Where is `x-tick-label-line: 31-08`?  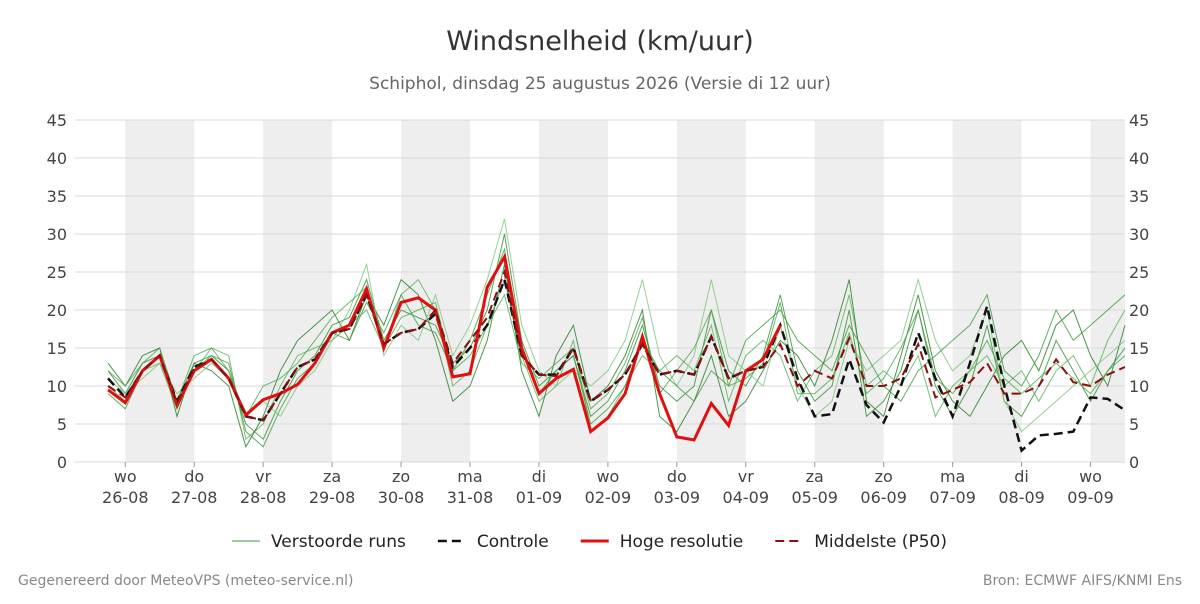
x-tick-label-line: 31-08 is located at coordinates (470, 497).